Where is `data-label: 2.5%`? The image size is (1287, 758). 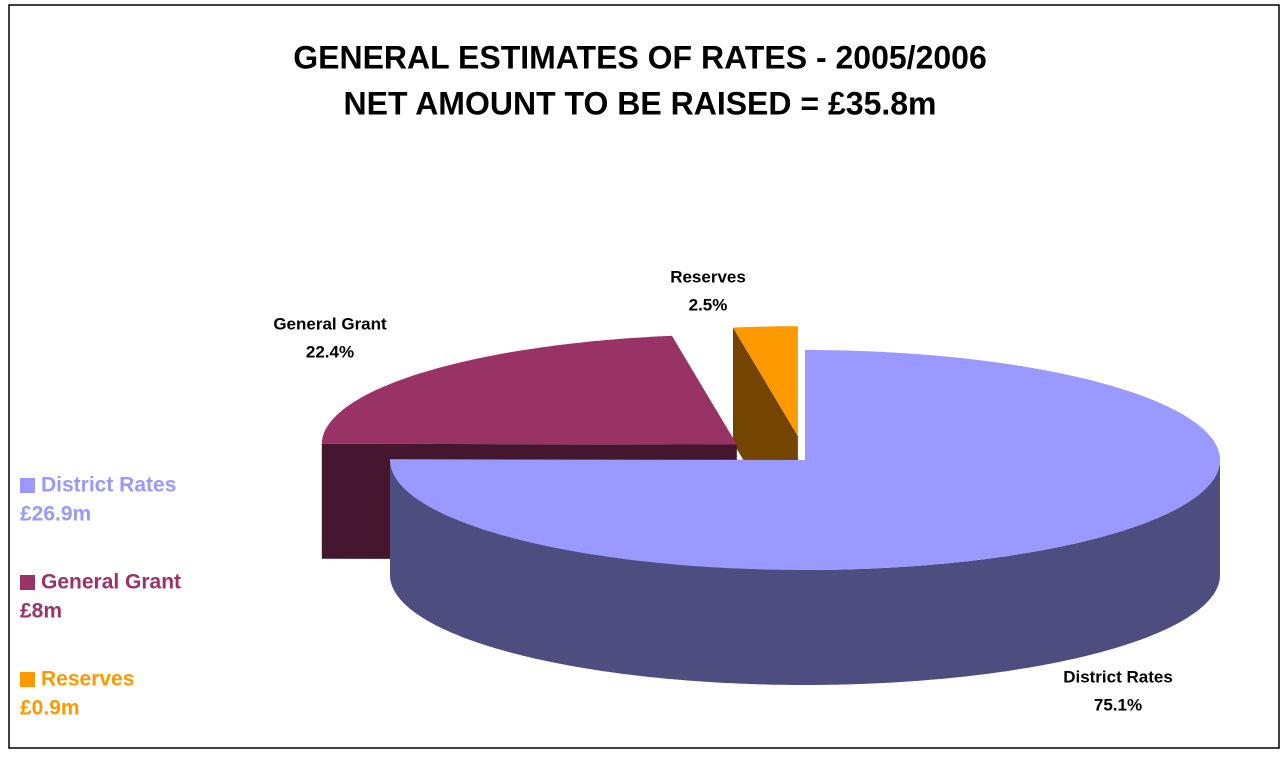 data-label: 2.5% is located at coordinates (708, 304).